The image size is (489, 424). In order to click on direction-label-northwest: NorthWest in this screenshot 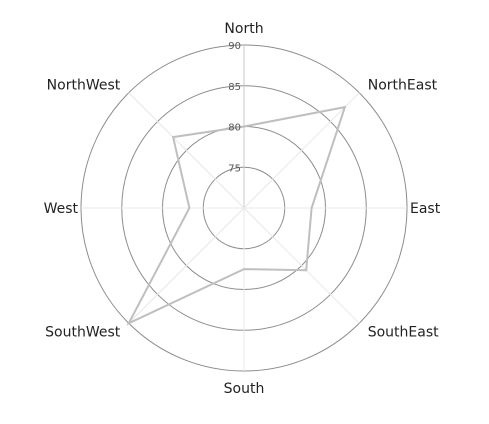, I will do `click(84, 85)`.